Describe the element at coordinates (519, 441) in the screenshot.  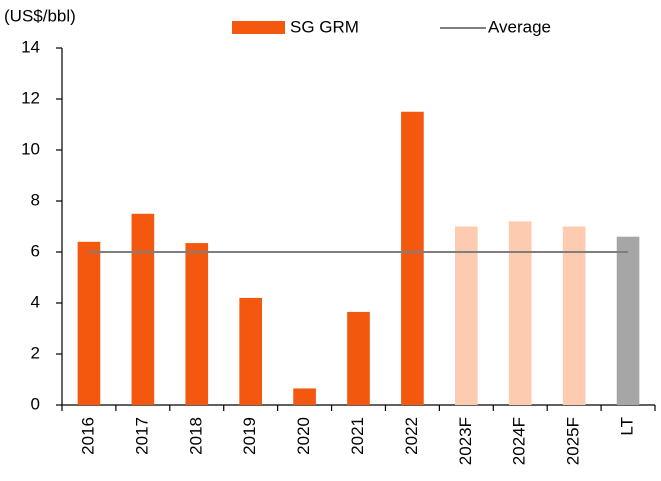
I see `x-tick-label: 2024F` at that location.